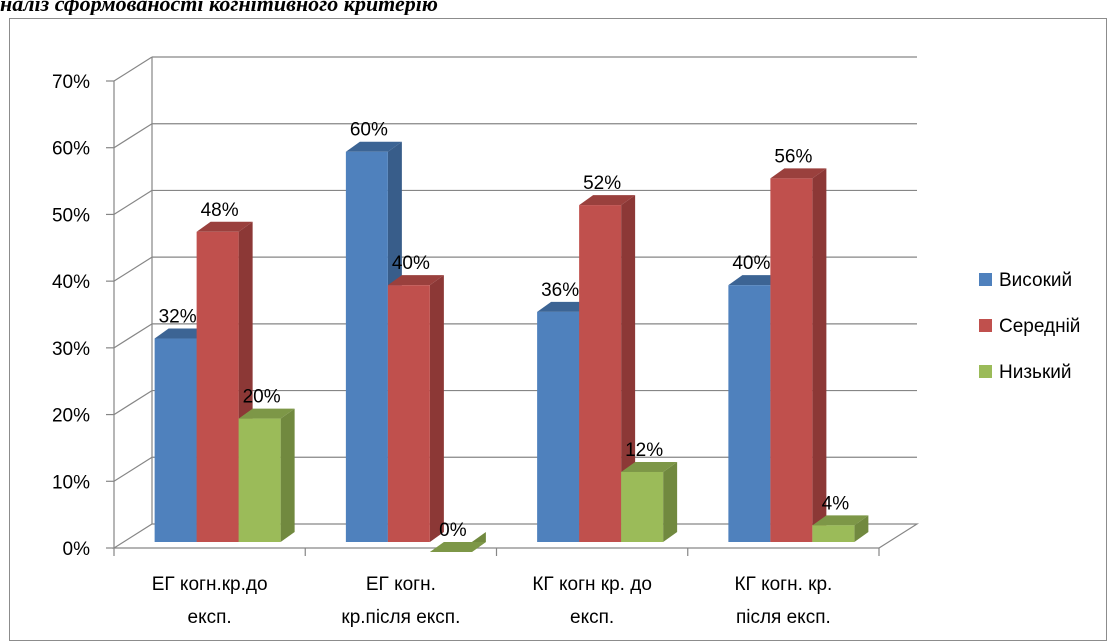  What do you see at coordinates (262, 397) in the screenshot?
I see `data-label: 20%` at bounding box center [262, 397].